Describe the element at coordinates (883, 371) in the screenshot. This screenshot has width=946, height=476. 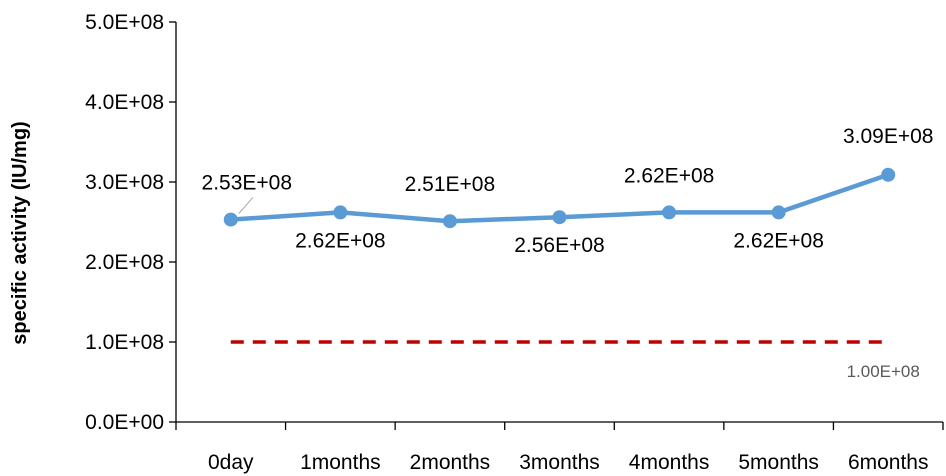
I see `reference-line-label: 1.00E+08` at that location.